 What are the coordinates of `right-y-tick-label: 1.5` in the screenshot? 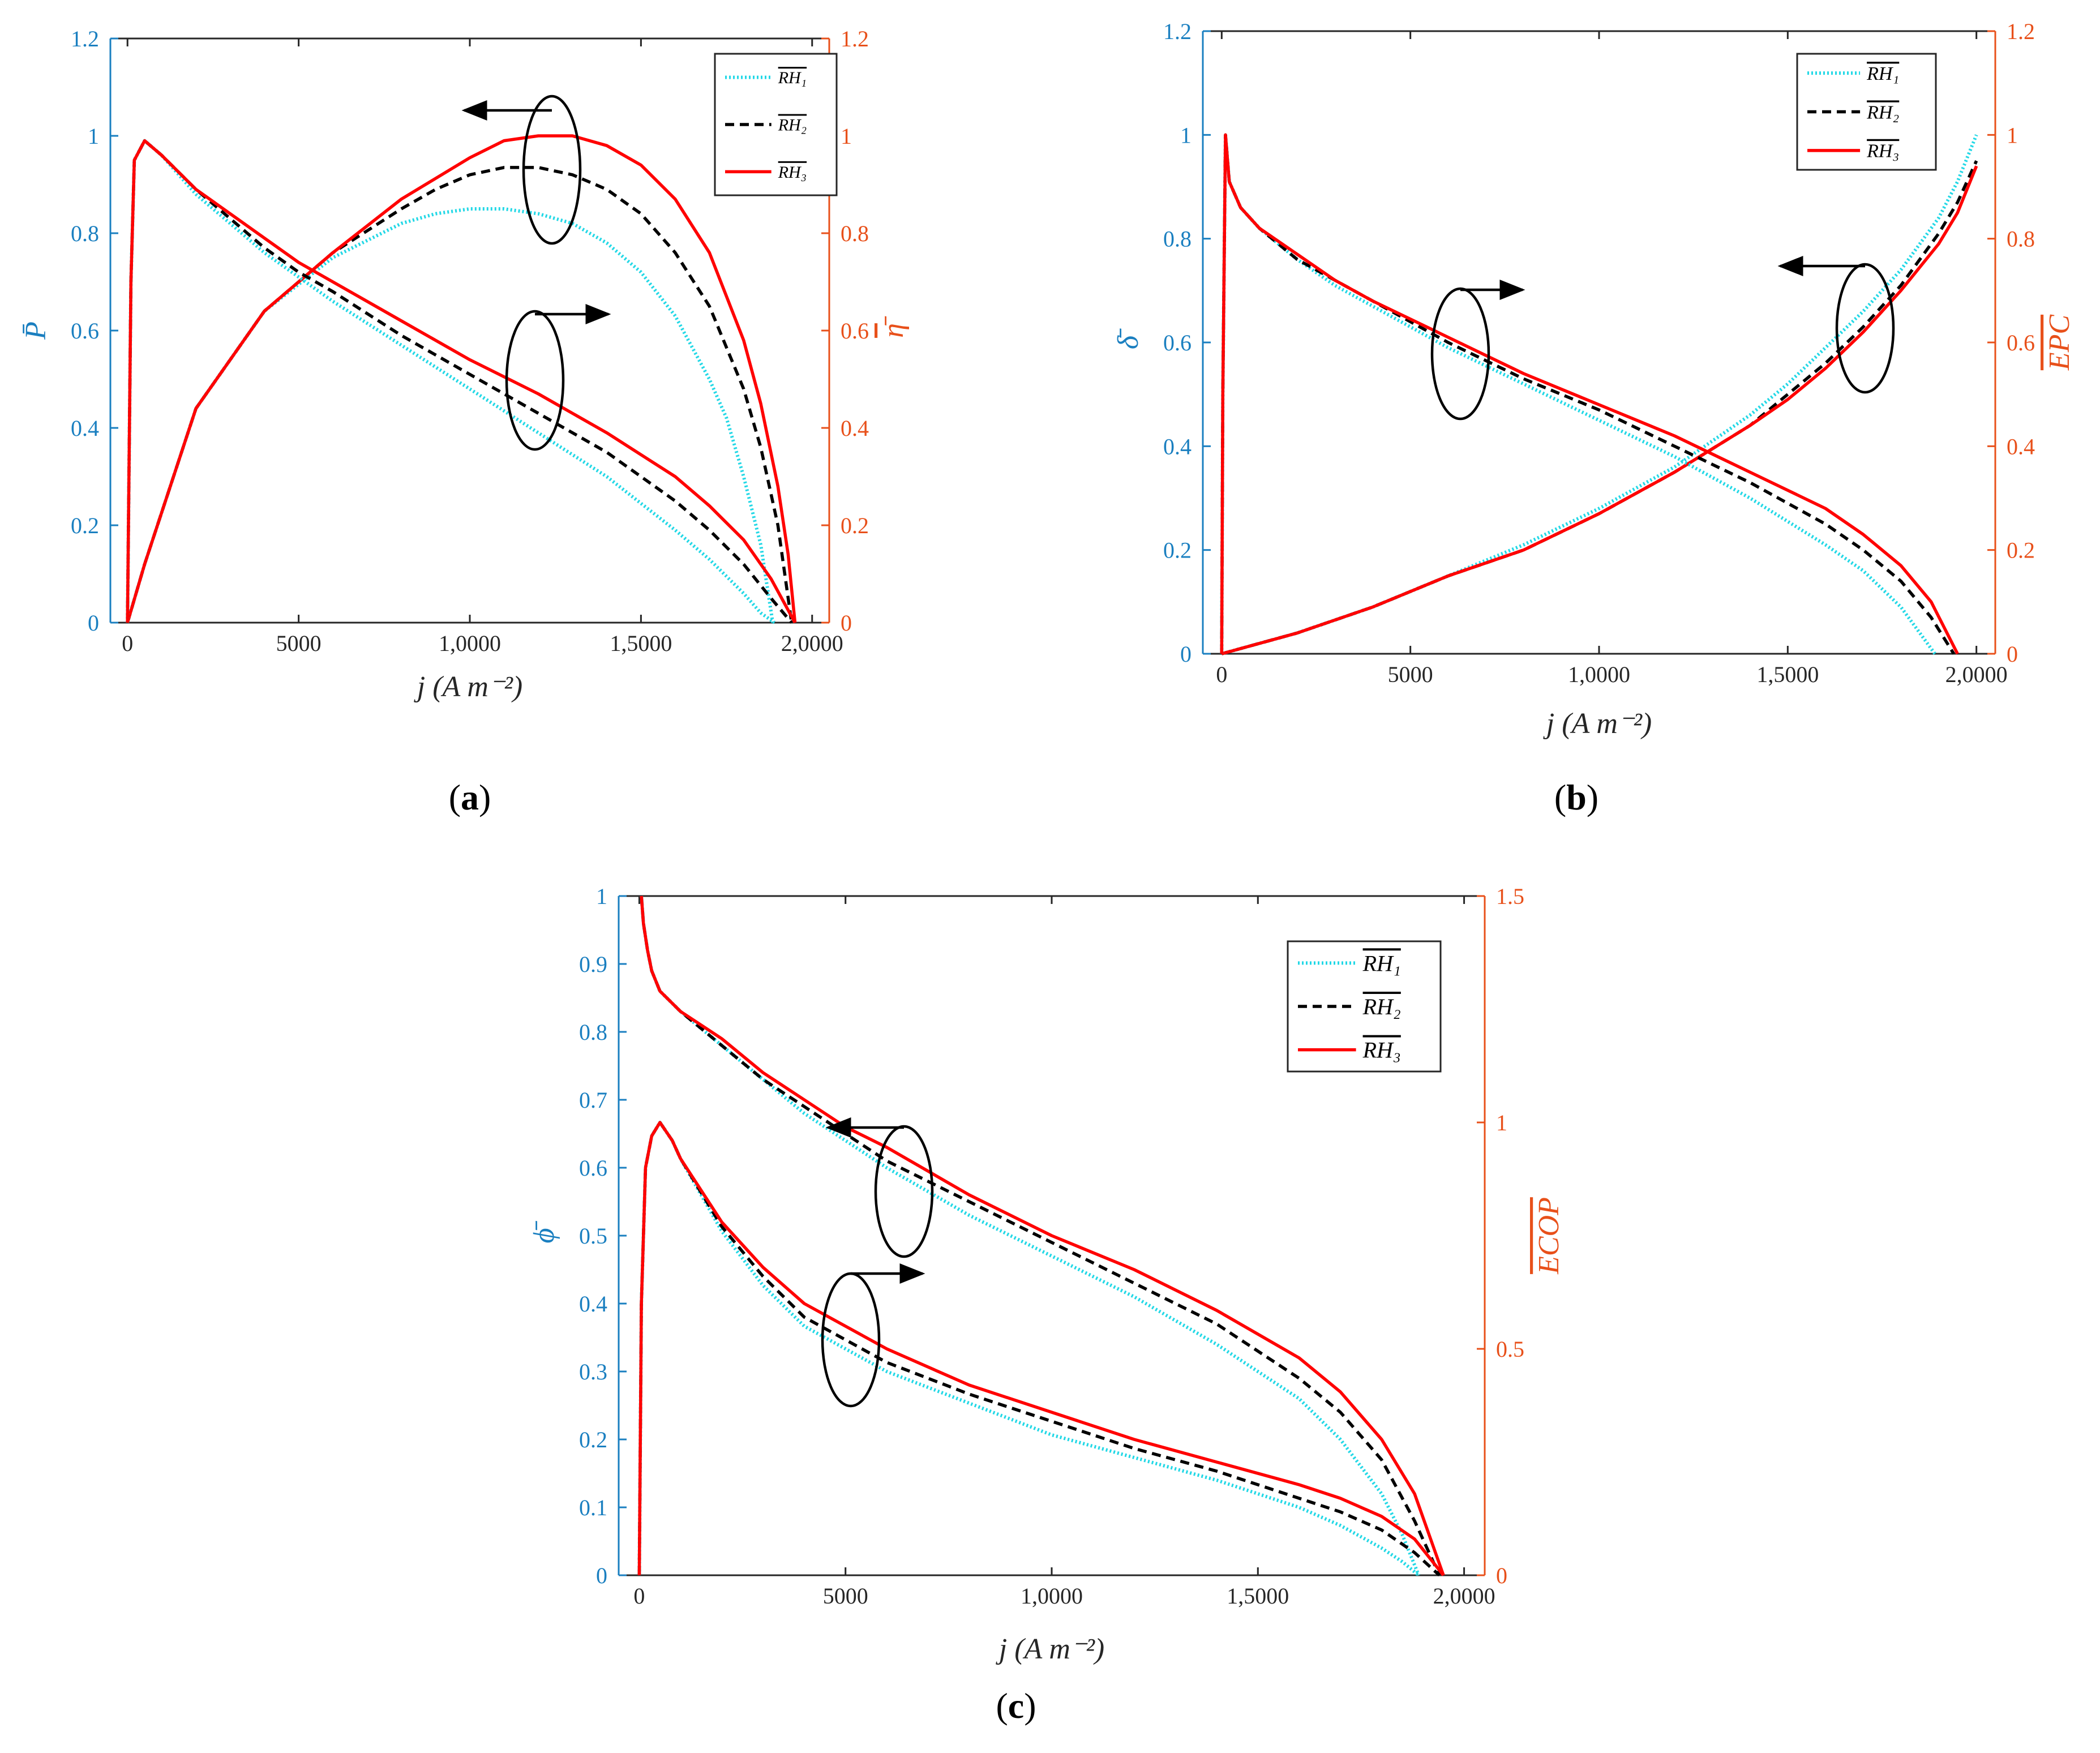 It's located at (1510, 896).